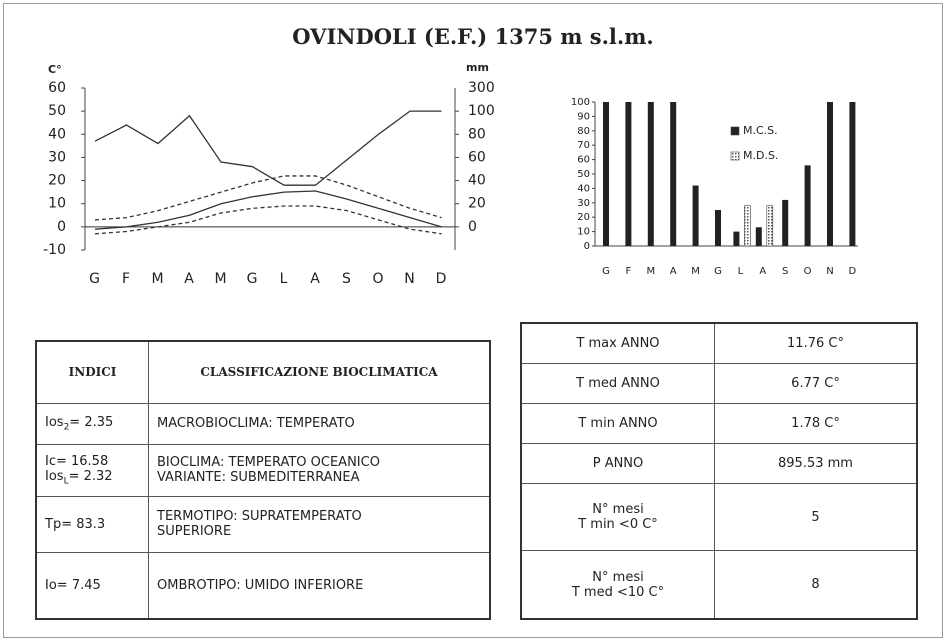 This screenshot has width=946, height=641. I want to click on cell-line: 6.77 C°, so click(815, 384).